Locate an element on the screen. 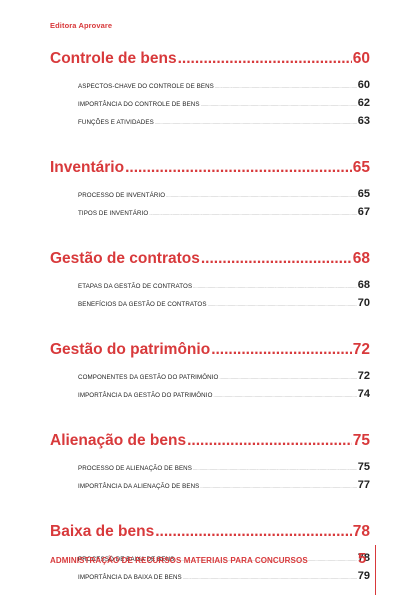 This screenshot has height=614, width=420. toc-subsection-title: FUNÇÕES E ATIVIDADES is located at coordinates (116, 122).